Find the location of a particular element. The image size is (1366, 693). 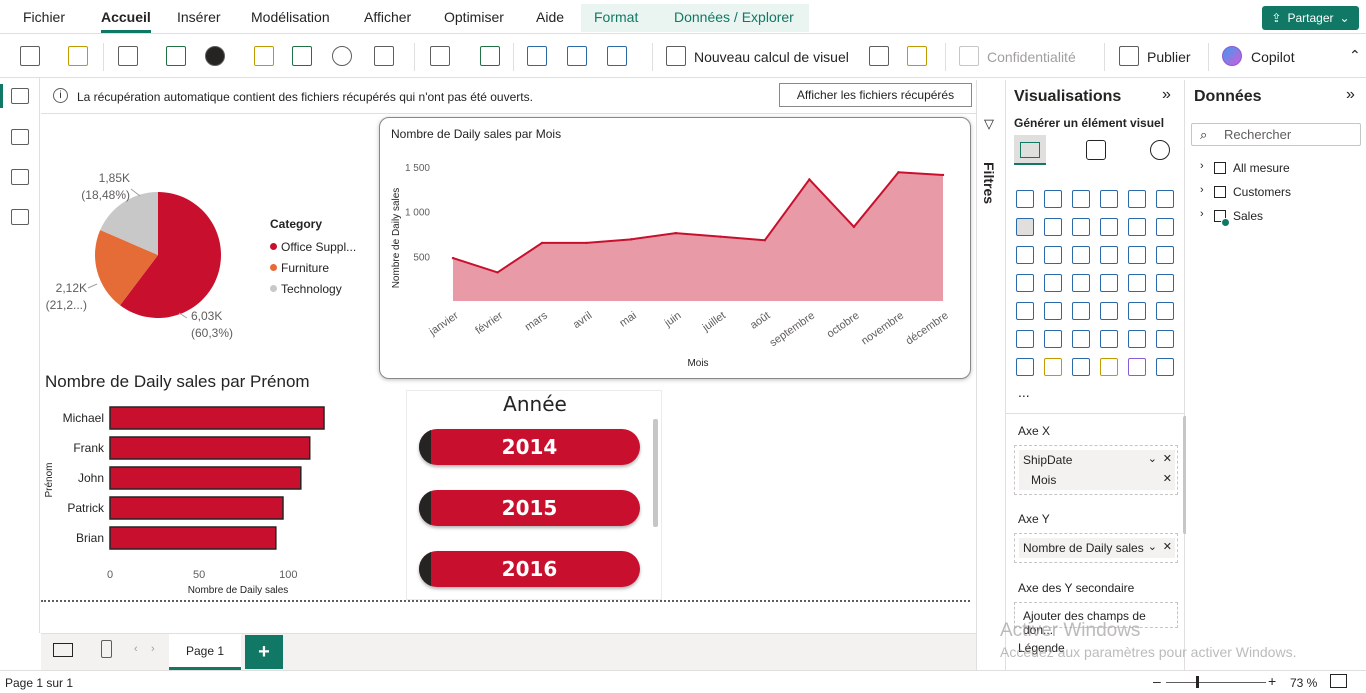

paste-icon is located at coordinates (30, 56).